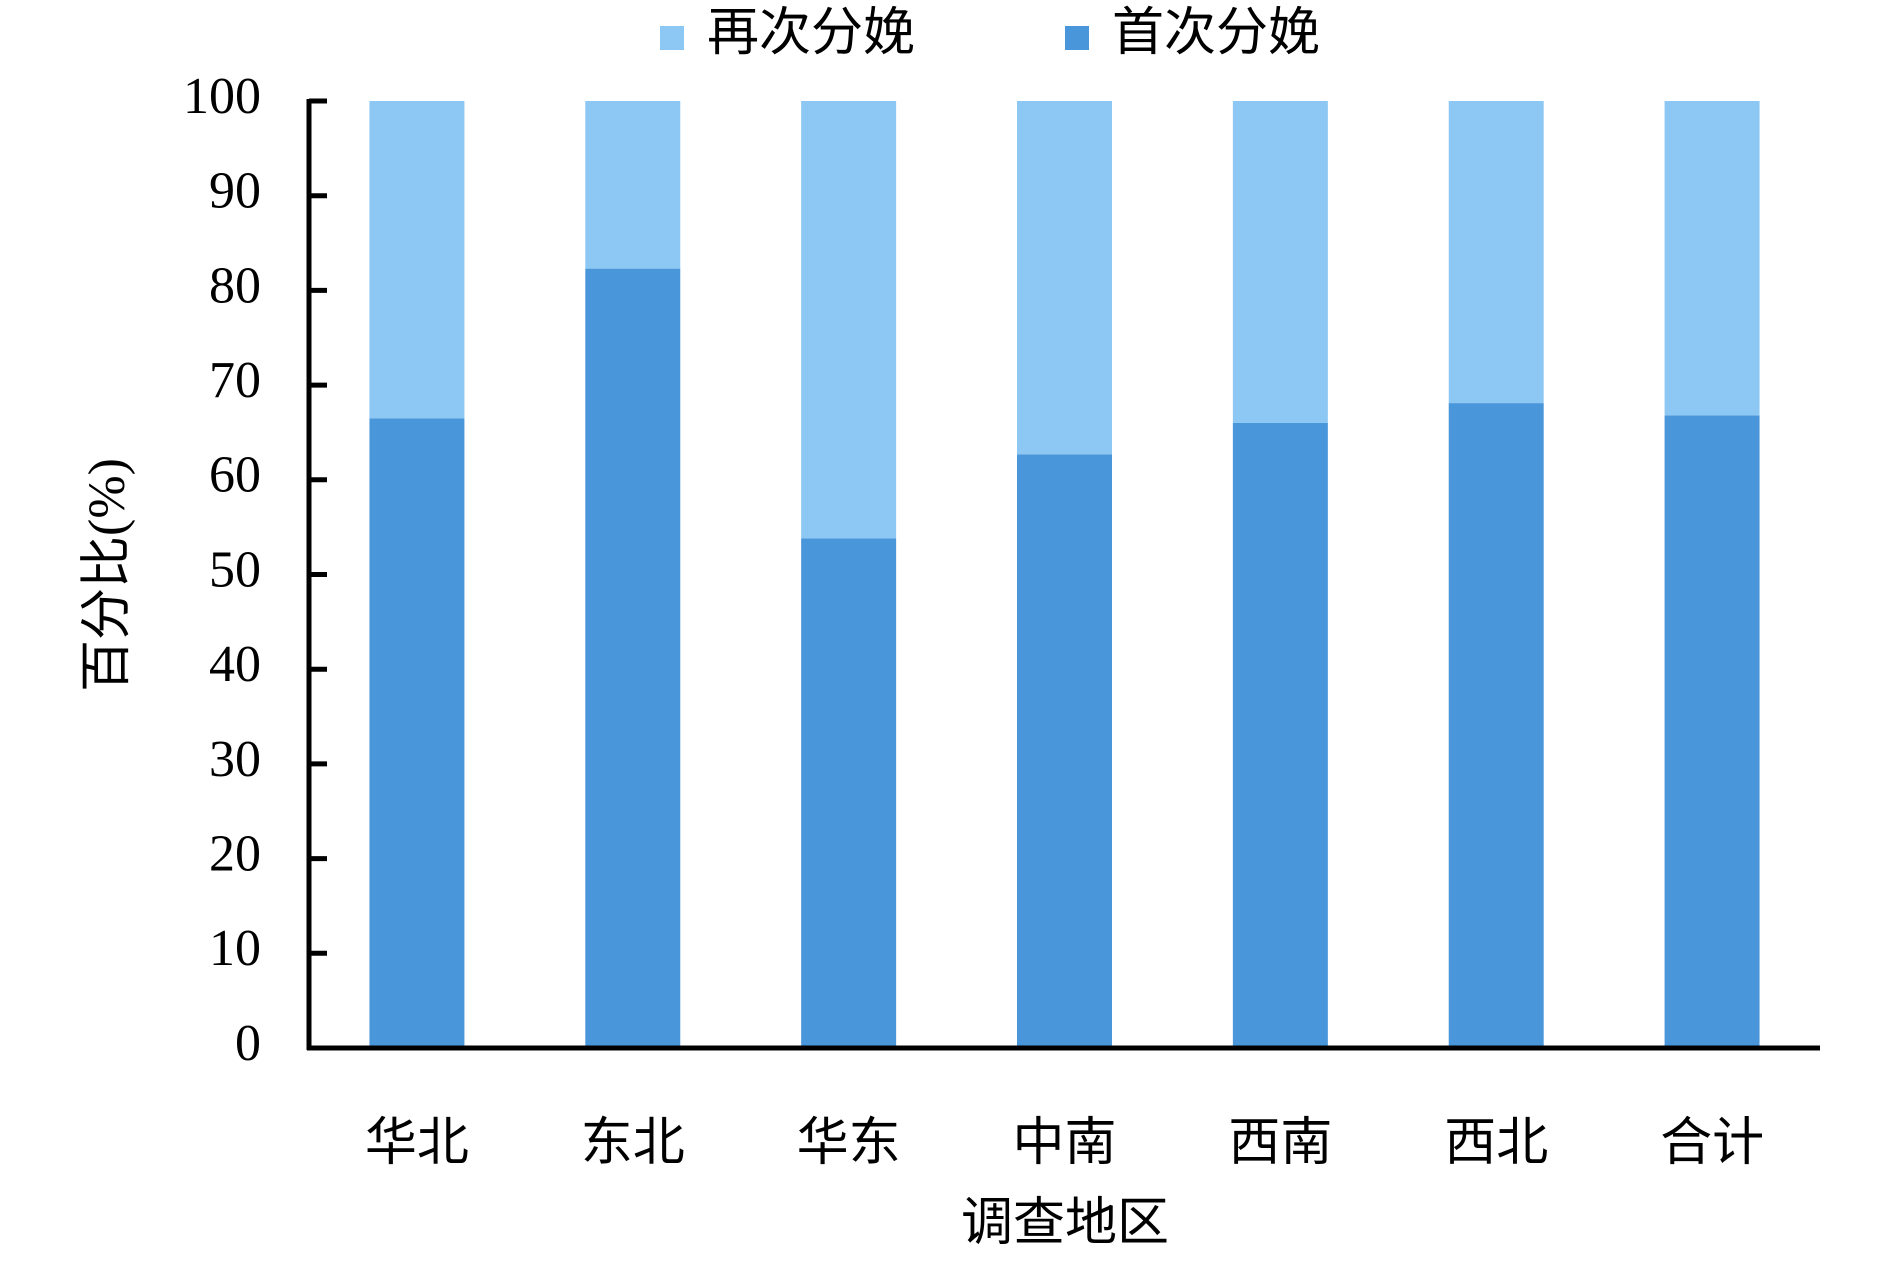 This screenshot has height=1285, width=1890. I want to click on y-tick-label: 20, so click(235, 854).